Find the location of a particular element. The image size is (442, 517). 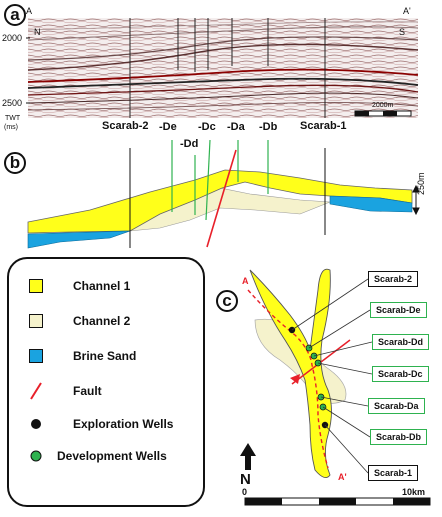

map-tag-scarab-da: Scarab-Da is located at coordinates (396, 406).